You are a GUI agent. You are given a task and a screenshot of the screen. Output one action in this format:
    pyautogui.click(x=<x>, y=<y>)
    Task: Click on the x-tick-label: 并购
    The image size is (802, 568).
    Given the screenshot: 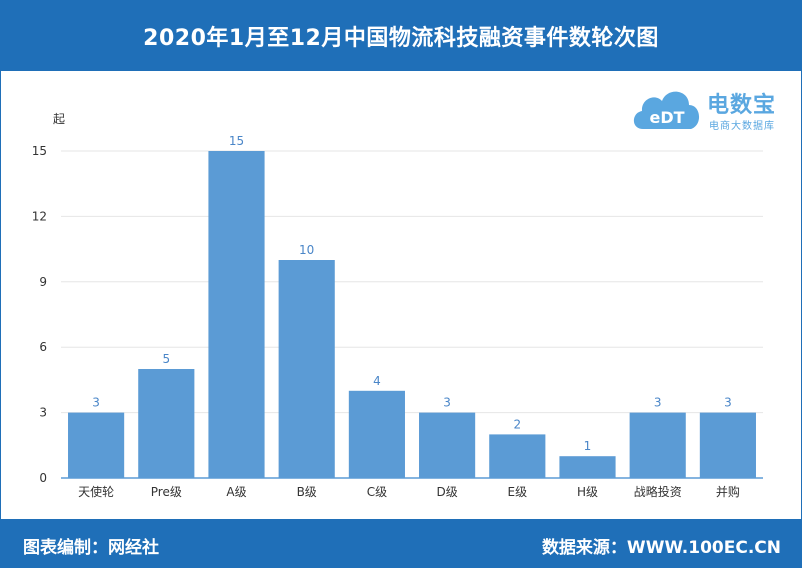 What is the action you would take?
    pyautogui.click(x=728, y=491)
    